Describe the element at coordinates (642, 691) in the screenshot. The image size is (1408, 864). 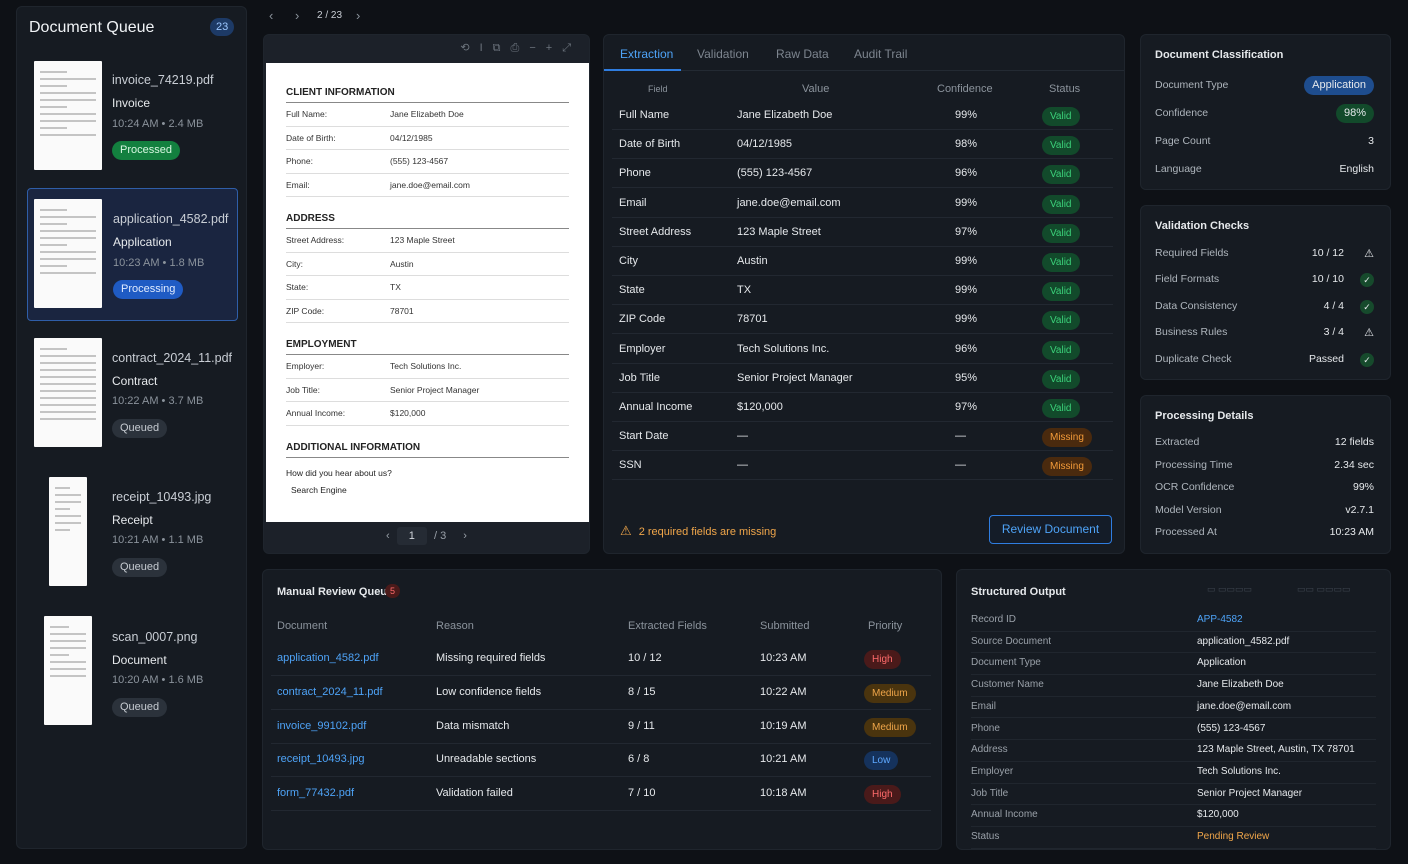
I see `extracted-fields: 8 / 15` at that location.